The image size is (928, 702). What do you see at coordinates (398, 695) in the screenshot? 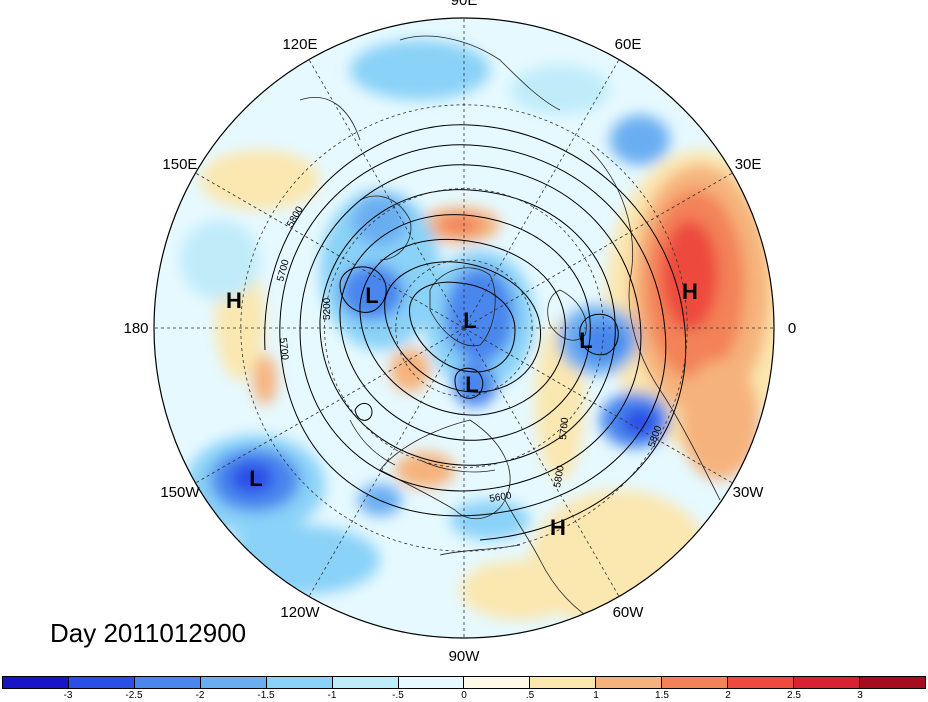
I see `colorbar-tick-label: -.5` at bounding box center [398, 695].